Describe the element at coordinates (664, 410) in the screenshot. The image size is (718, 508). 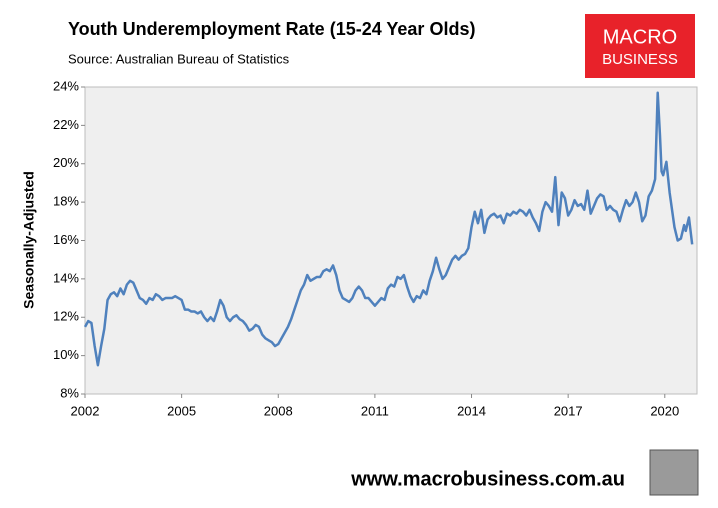
I see `x-tick-label: 2020` at that location.